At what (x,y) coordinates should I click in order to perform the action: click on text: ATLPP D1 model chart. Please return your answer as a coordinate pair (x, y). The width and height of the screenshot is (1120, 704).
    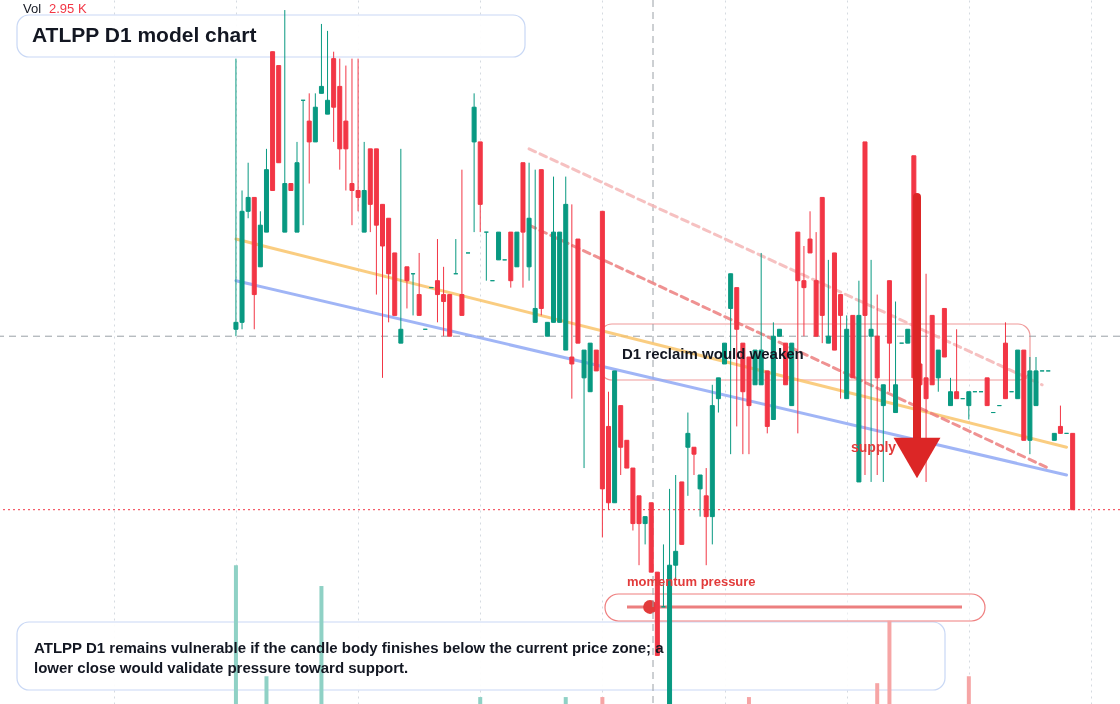
    Looking at the image, I should click on (144, 34).